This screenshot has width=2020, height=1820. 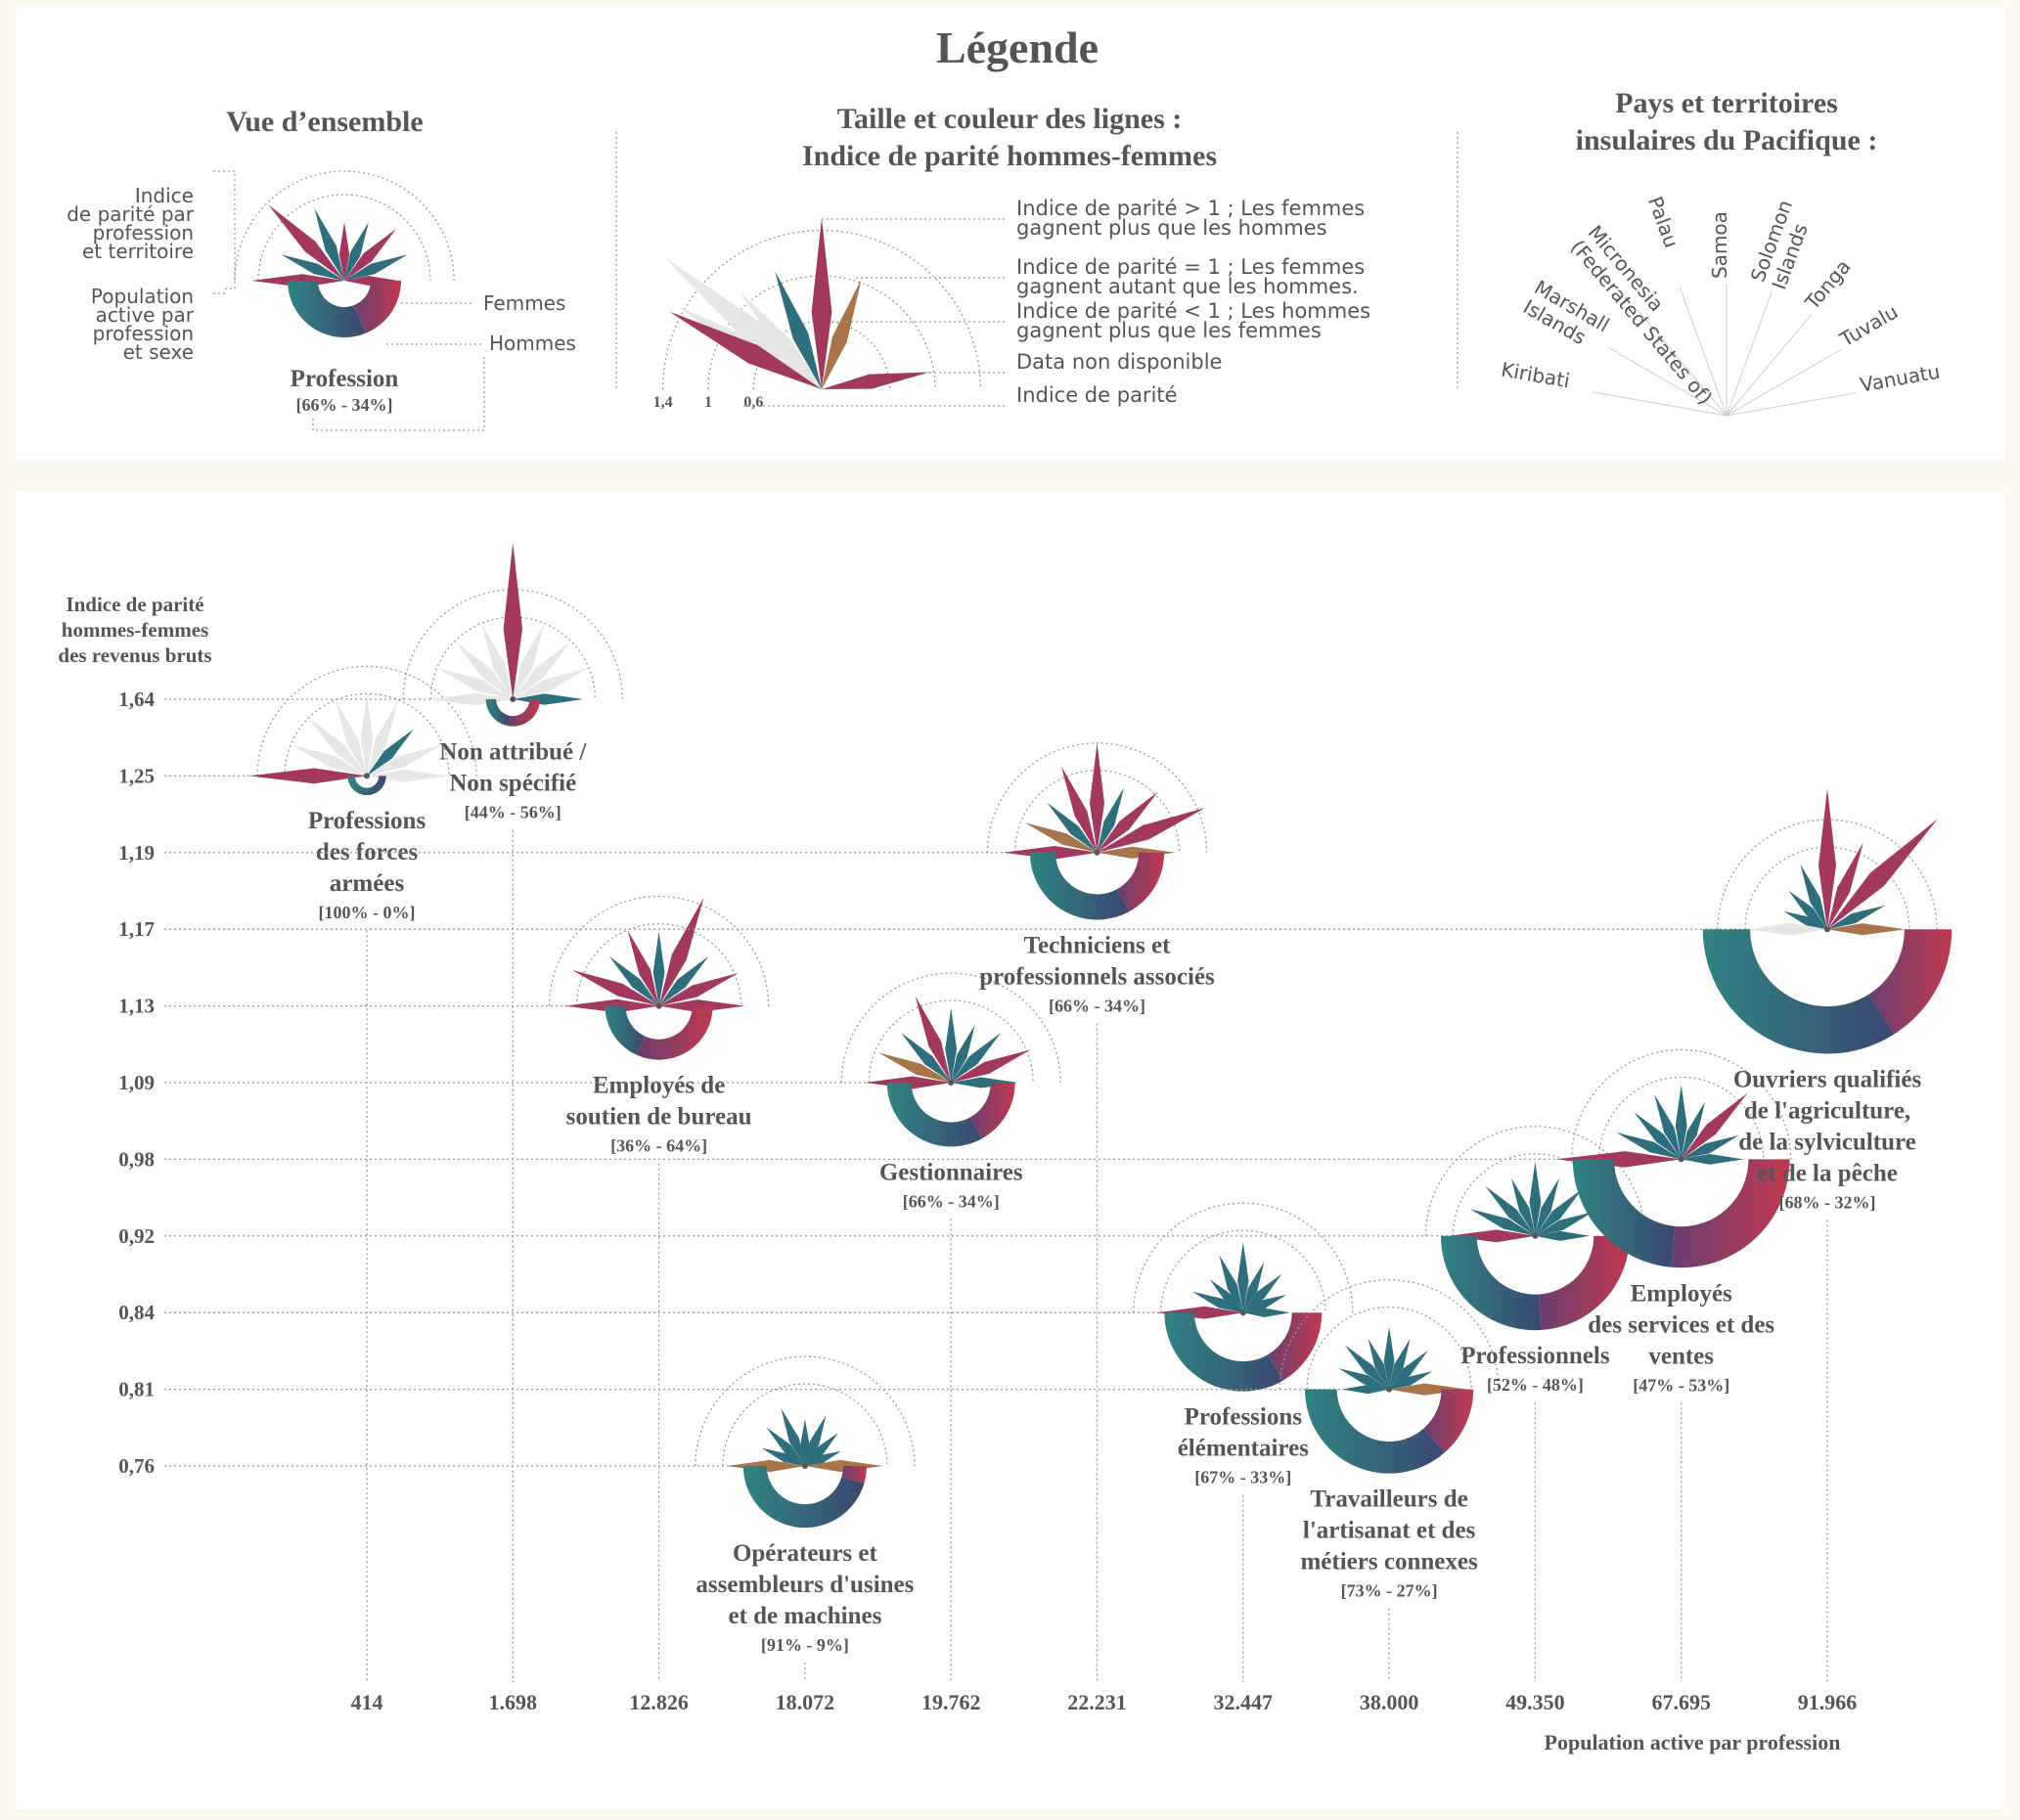 I want to click on legend-item: Indice de parité > 1 ; Les femmes, so click(x=1190, y=208).